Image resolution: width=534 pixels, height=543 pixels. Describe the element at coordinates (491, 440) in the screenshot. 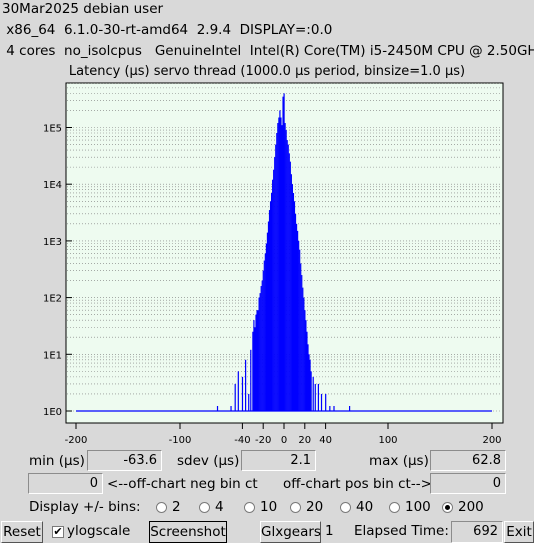

I see `x-tick-label: 200` at that location.